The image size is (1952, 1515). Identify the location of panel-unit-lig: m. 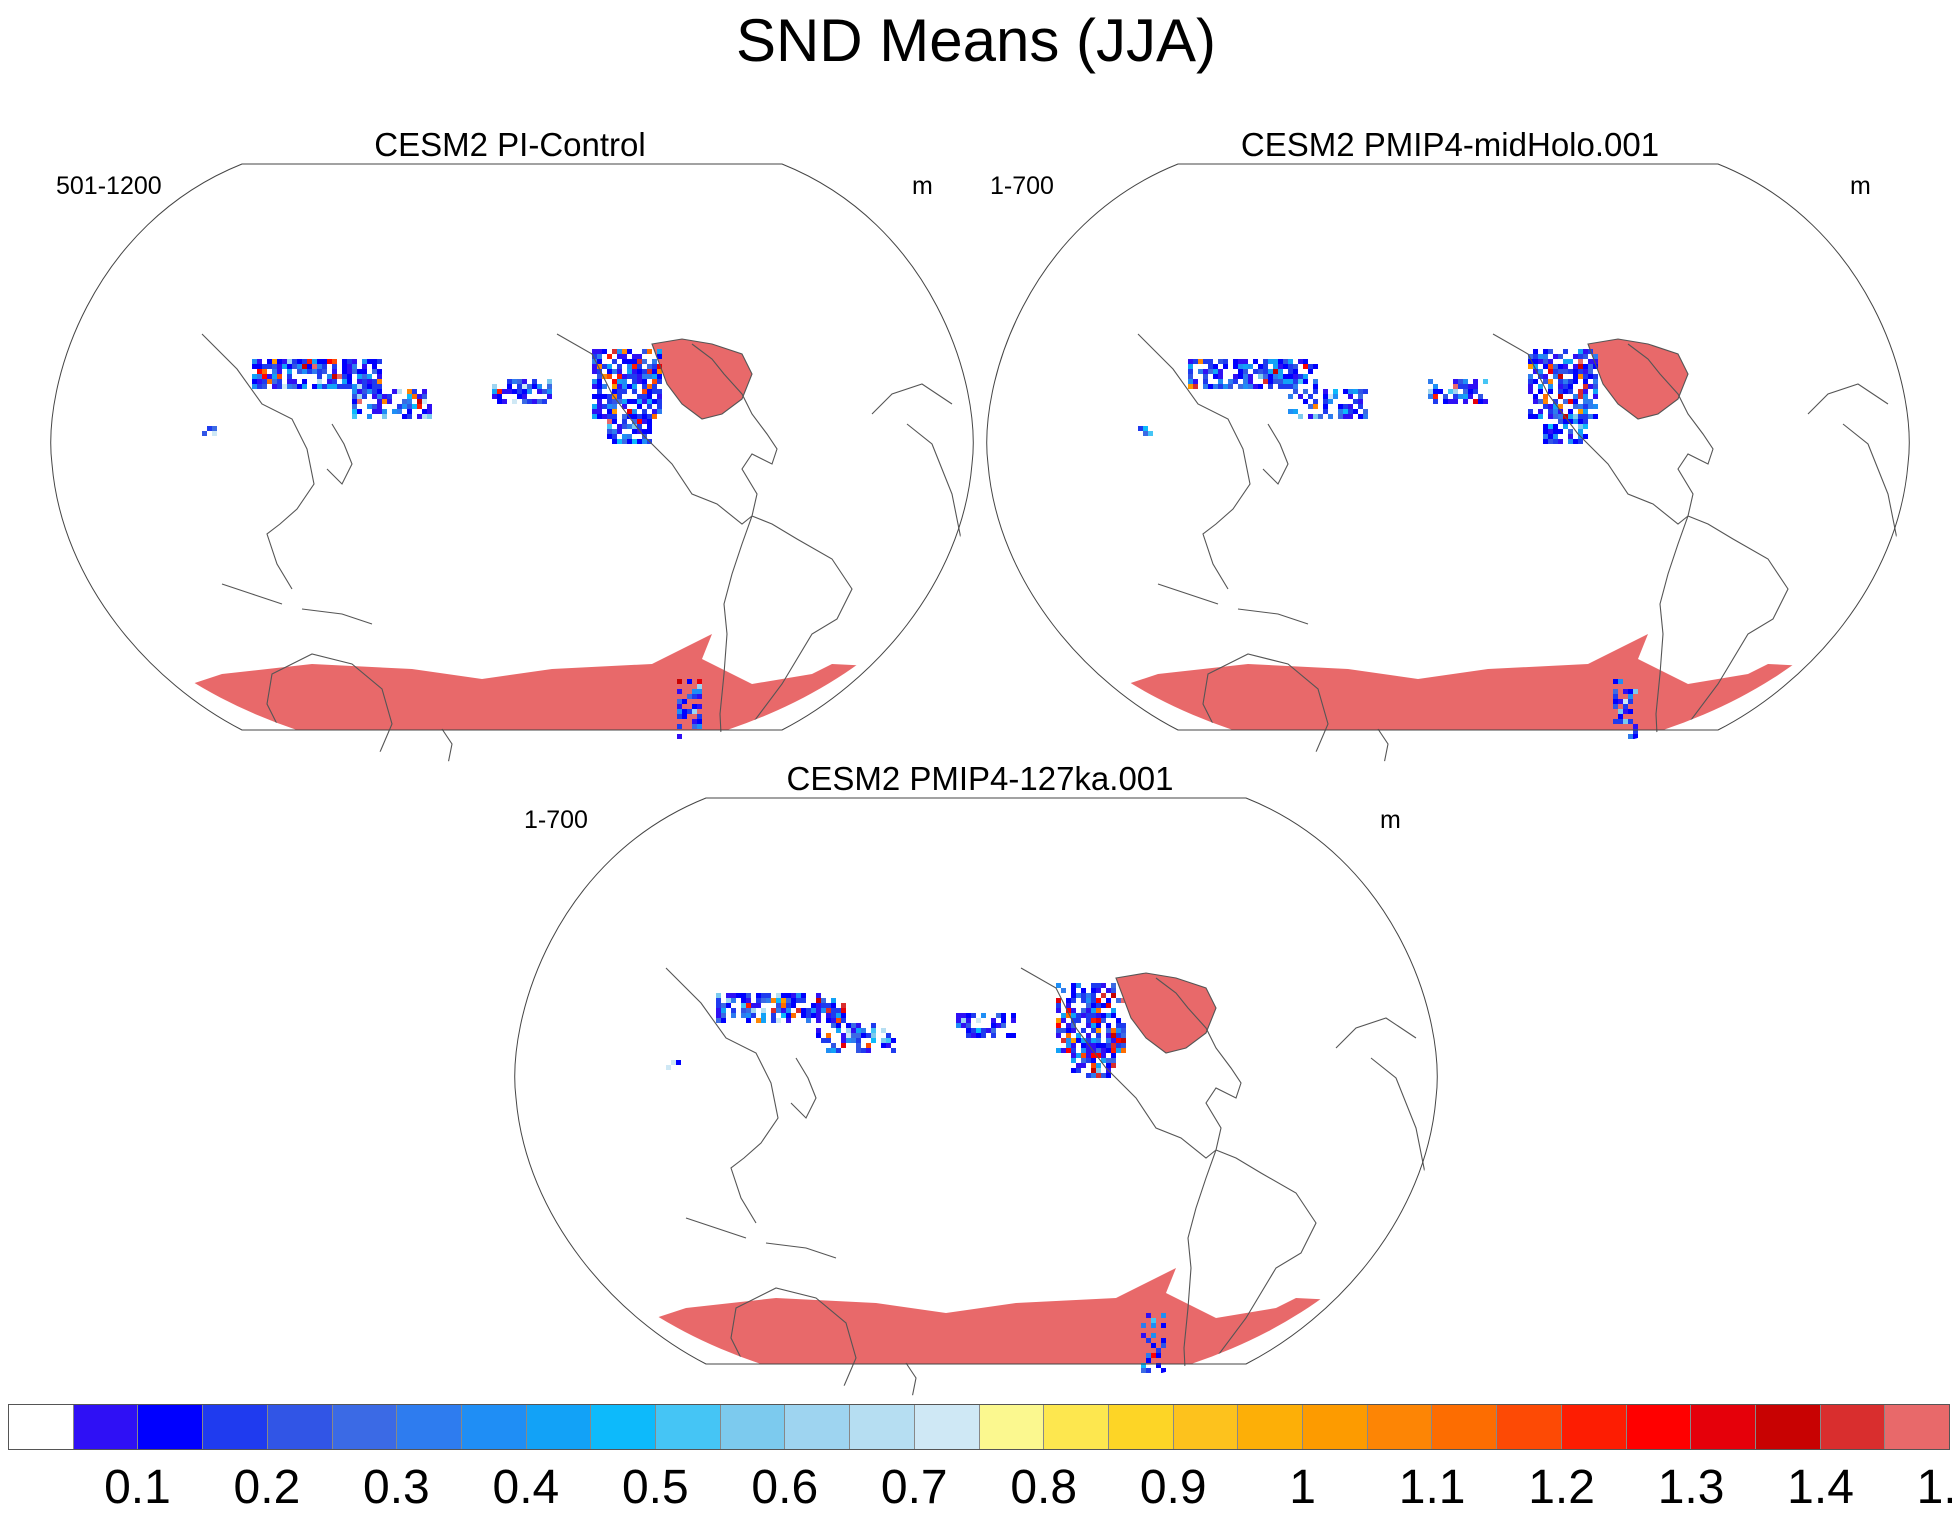
(1390, 820).